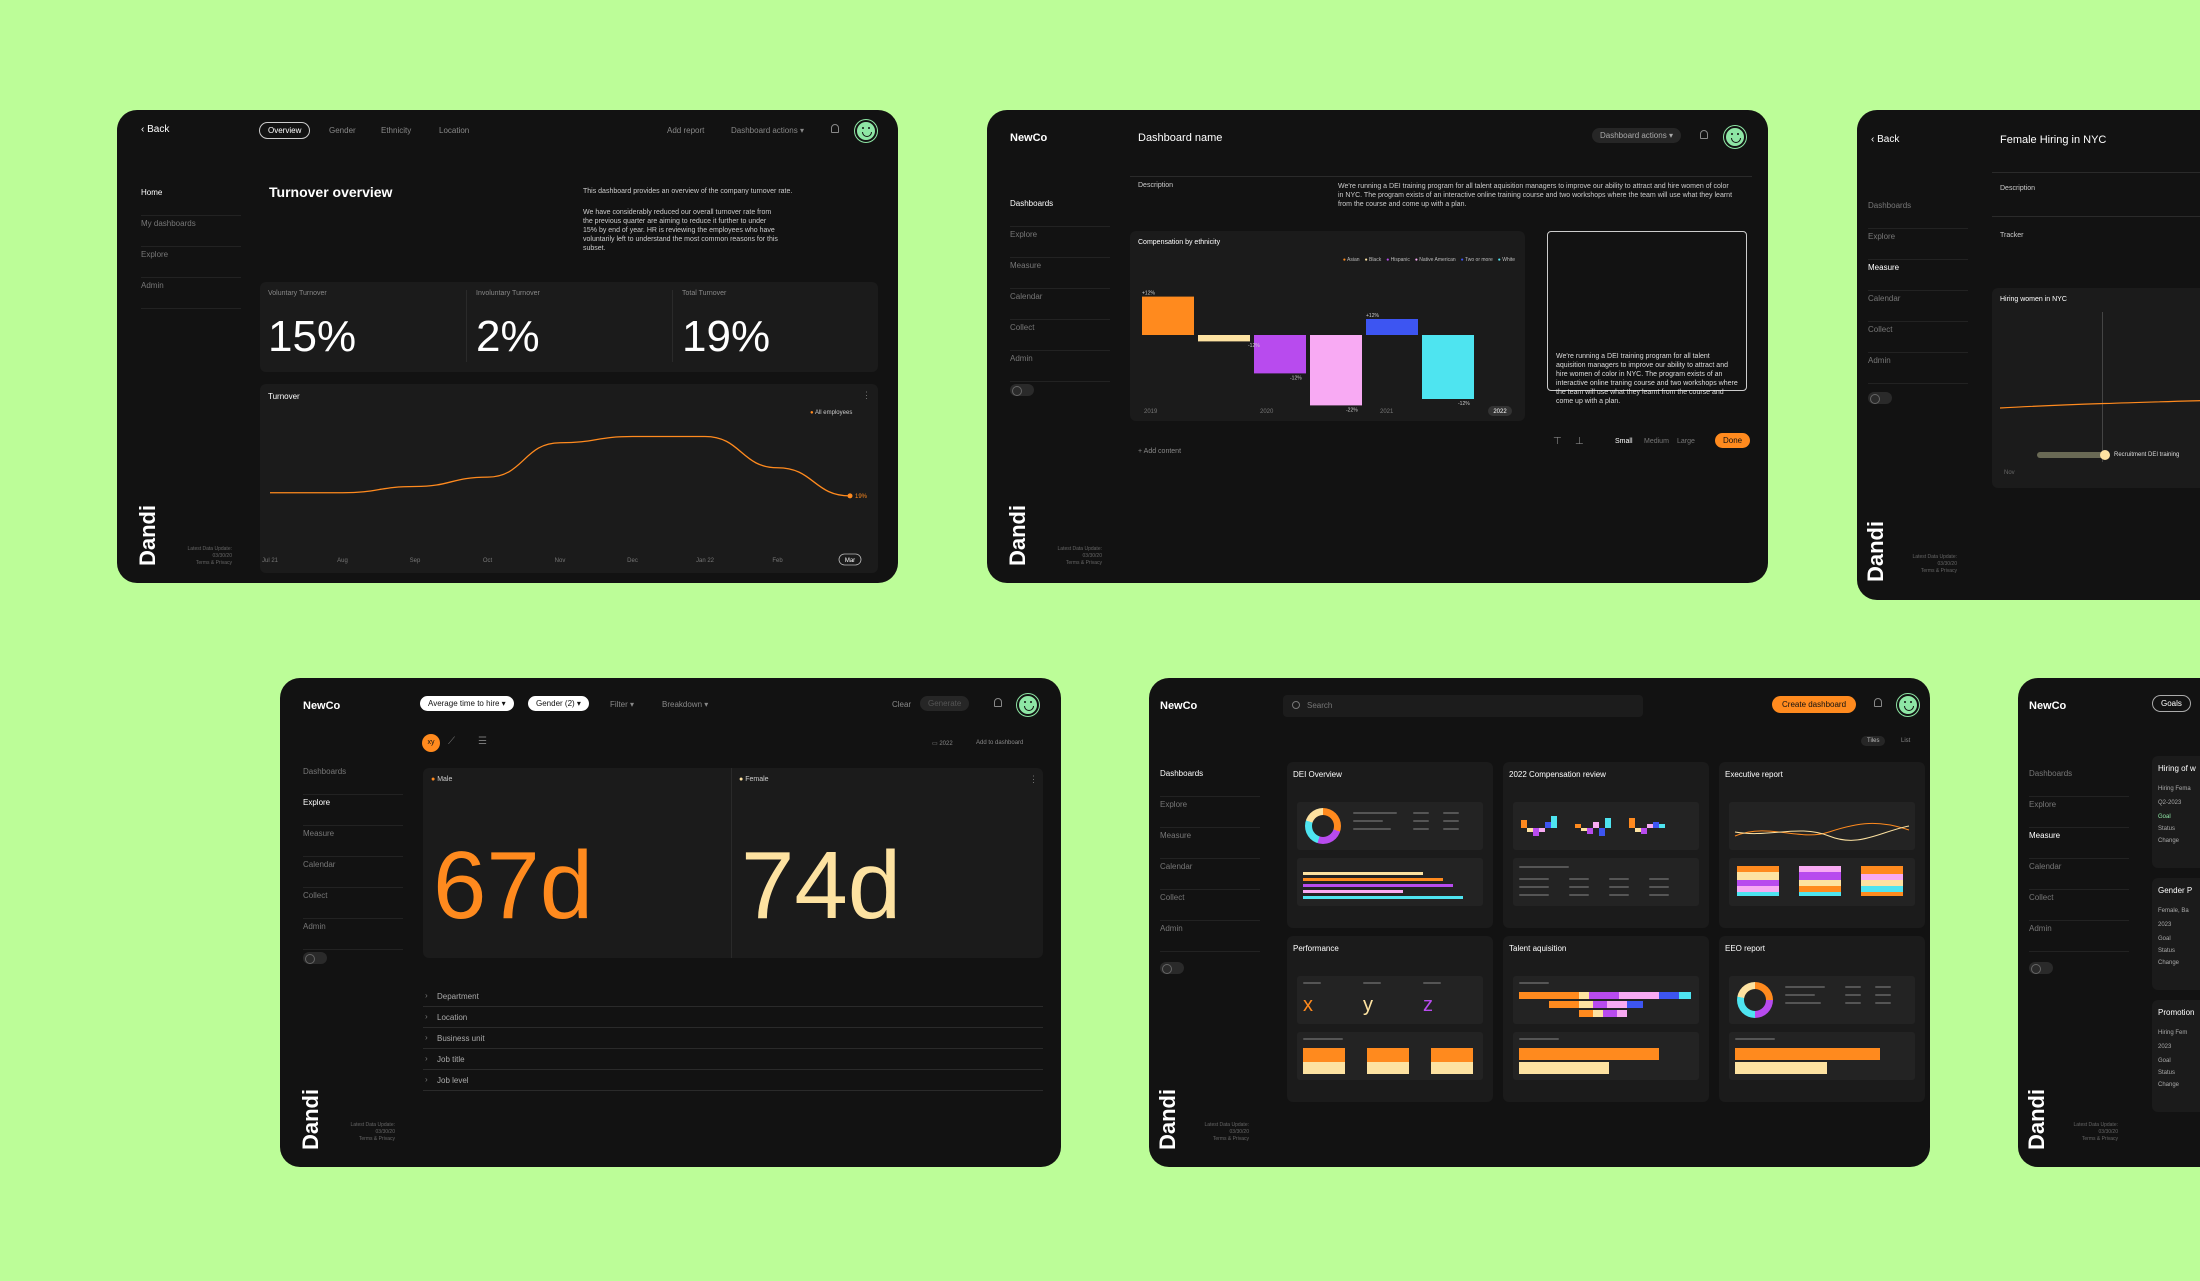 This screenshot has height=1281, width=2200. What do you see at coordinates (1733, 440) in the screenshot?
I see `done-button: Done` at bounding box center [1733, 440].